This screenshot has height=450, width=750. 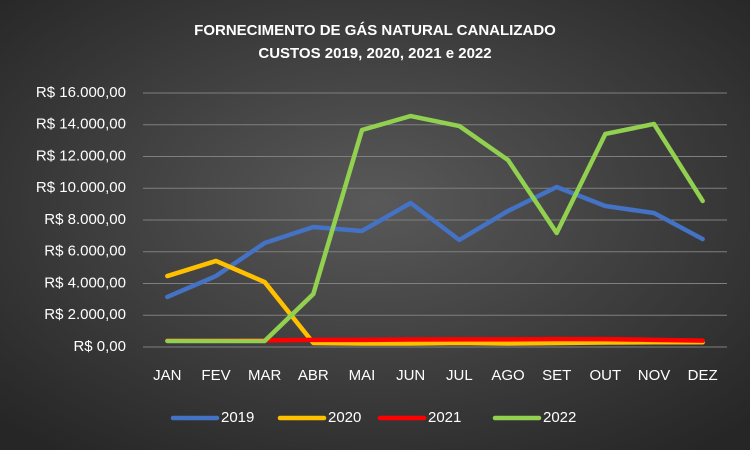 What do you see at coordinates (81, 155) in the screenshot?
I see `y-tick-label: R$ 12.000,00` at bounding box center [81, 155].